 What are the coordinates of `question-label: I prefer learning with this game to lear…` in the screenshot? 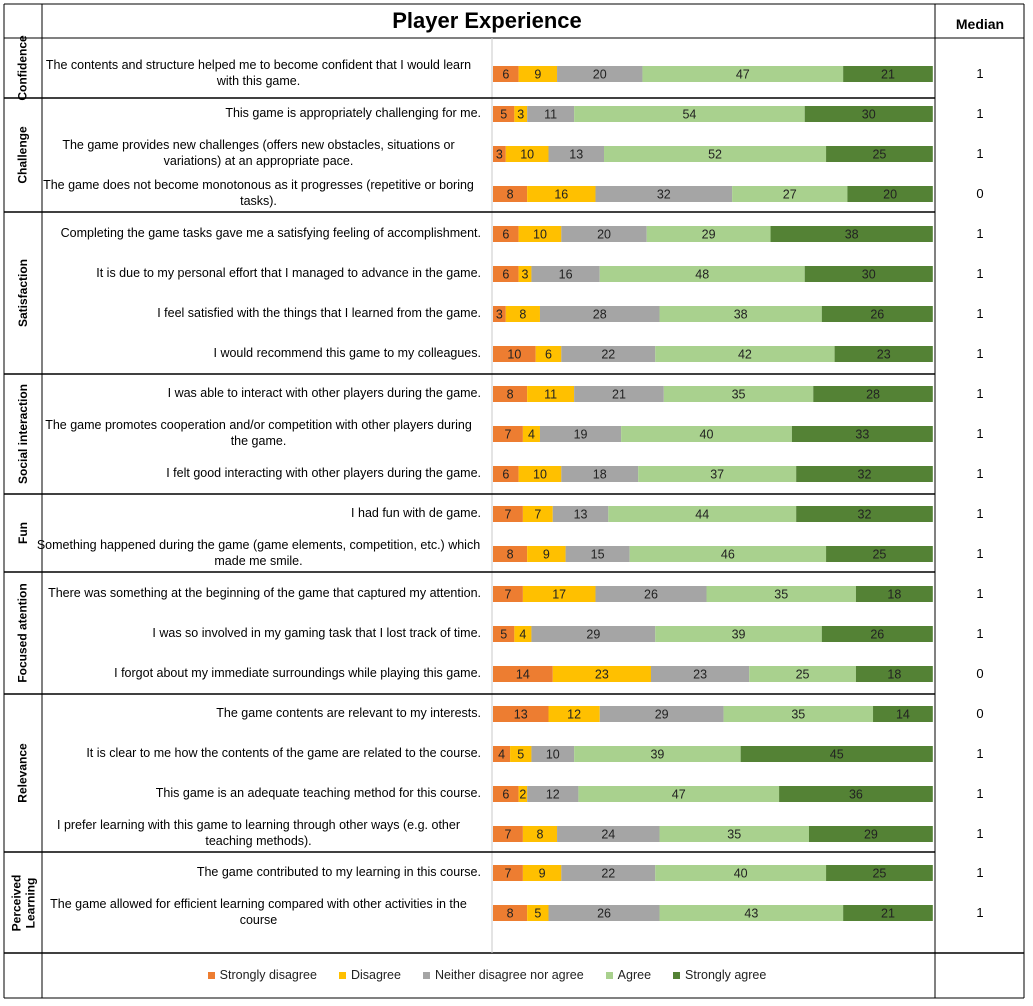 It's located at (258, 833).